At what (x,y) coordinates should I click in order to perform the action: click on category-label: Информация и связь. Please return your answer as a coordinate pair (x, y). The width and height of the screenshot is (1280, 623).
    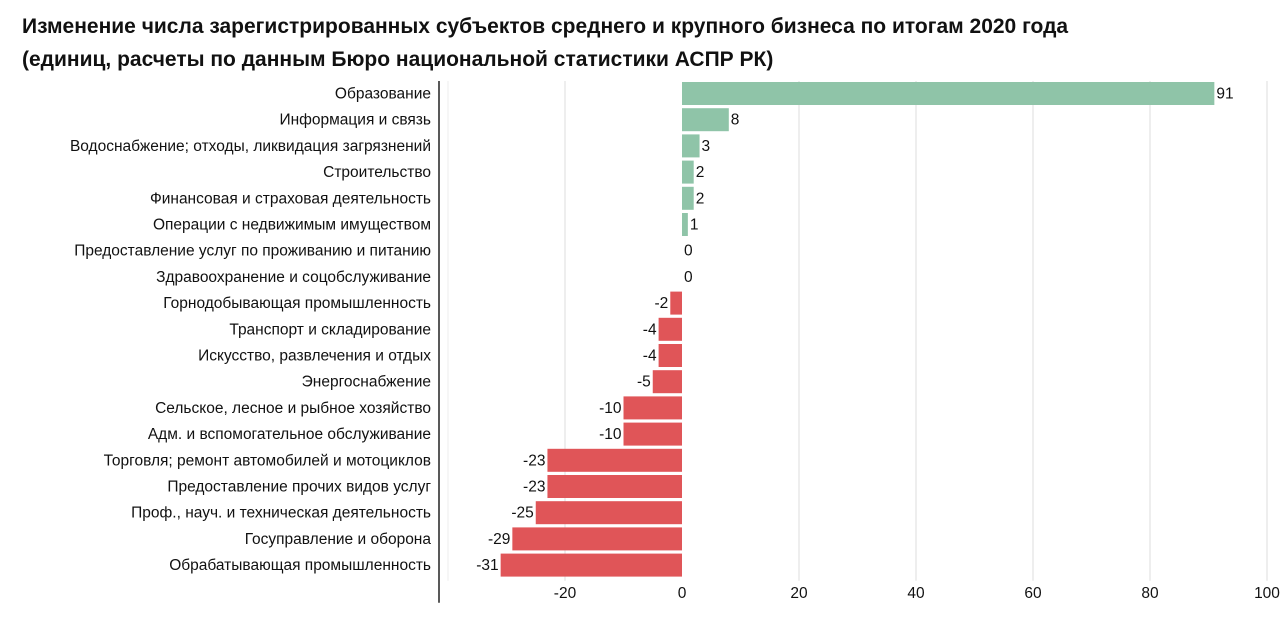
    Looking at the image, I should click on (355, 120).